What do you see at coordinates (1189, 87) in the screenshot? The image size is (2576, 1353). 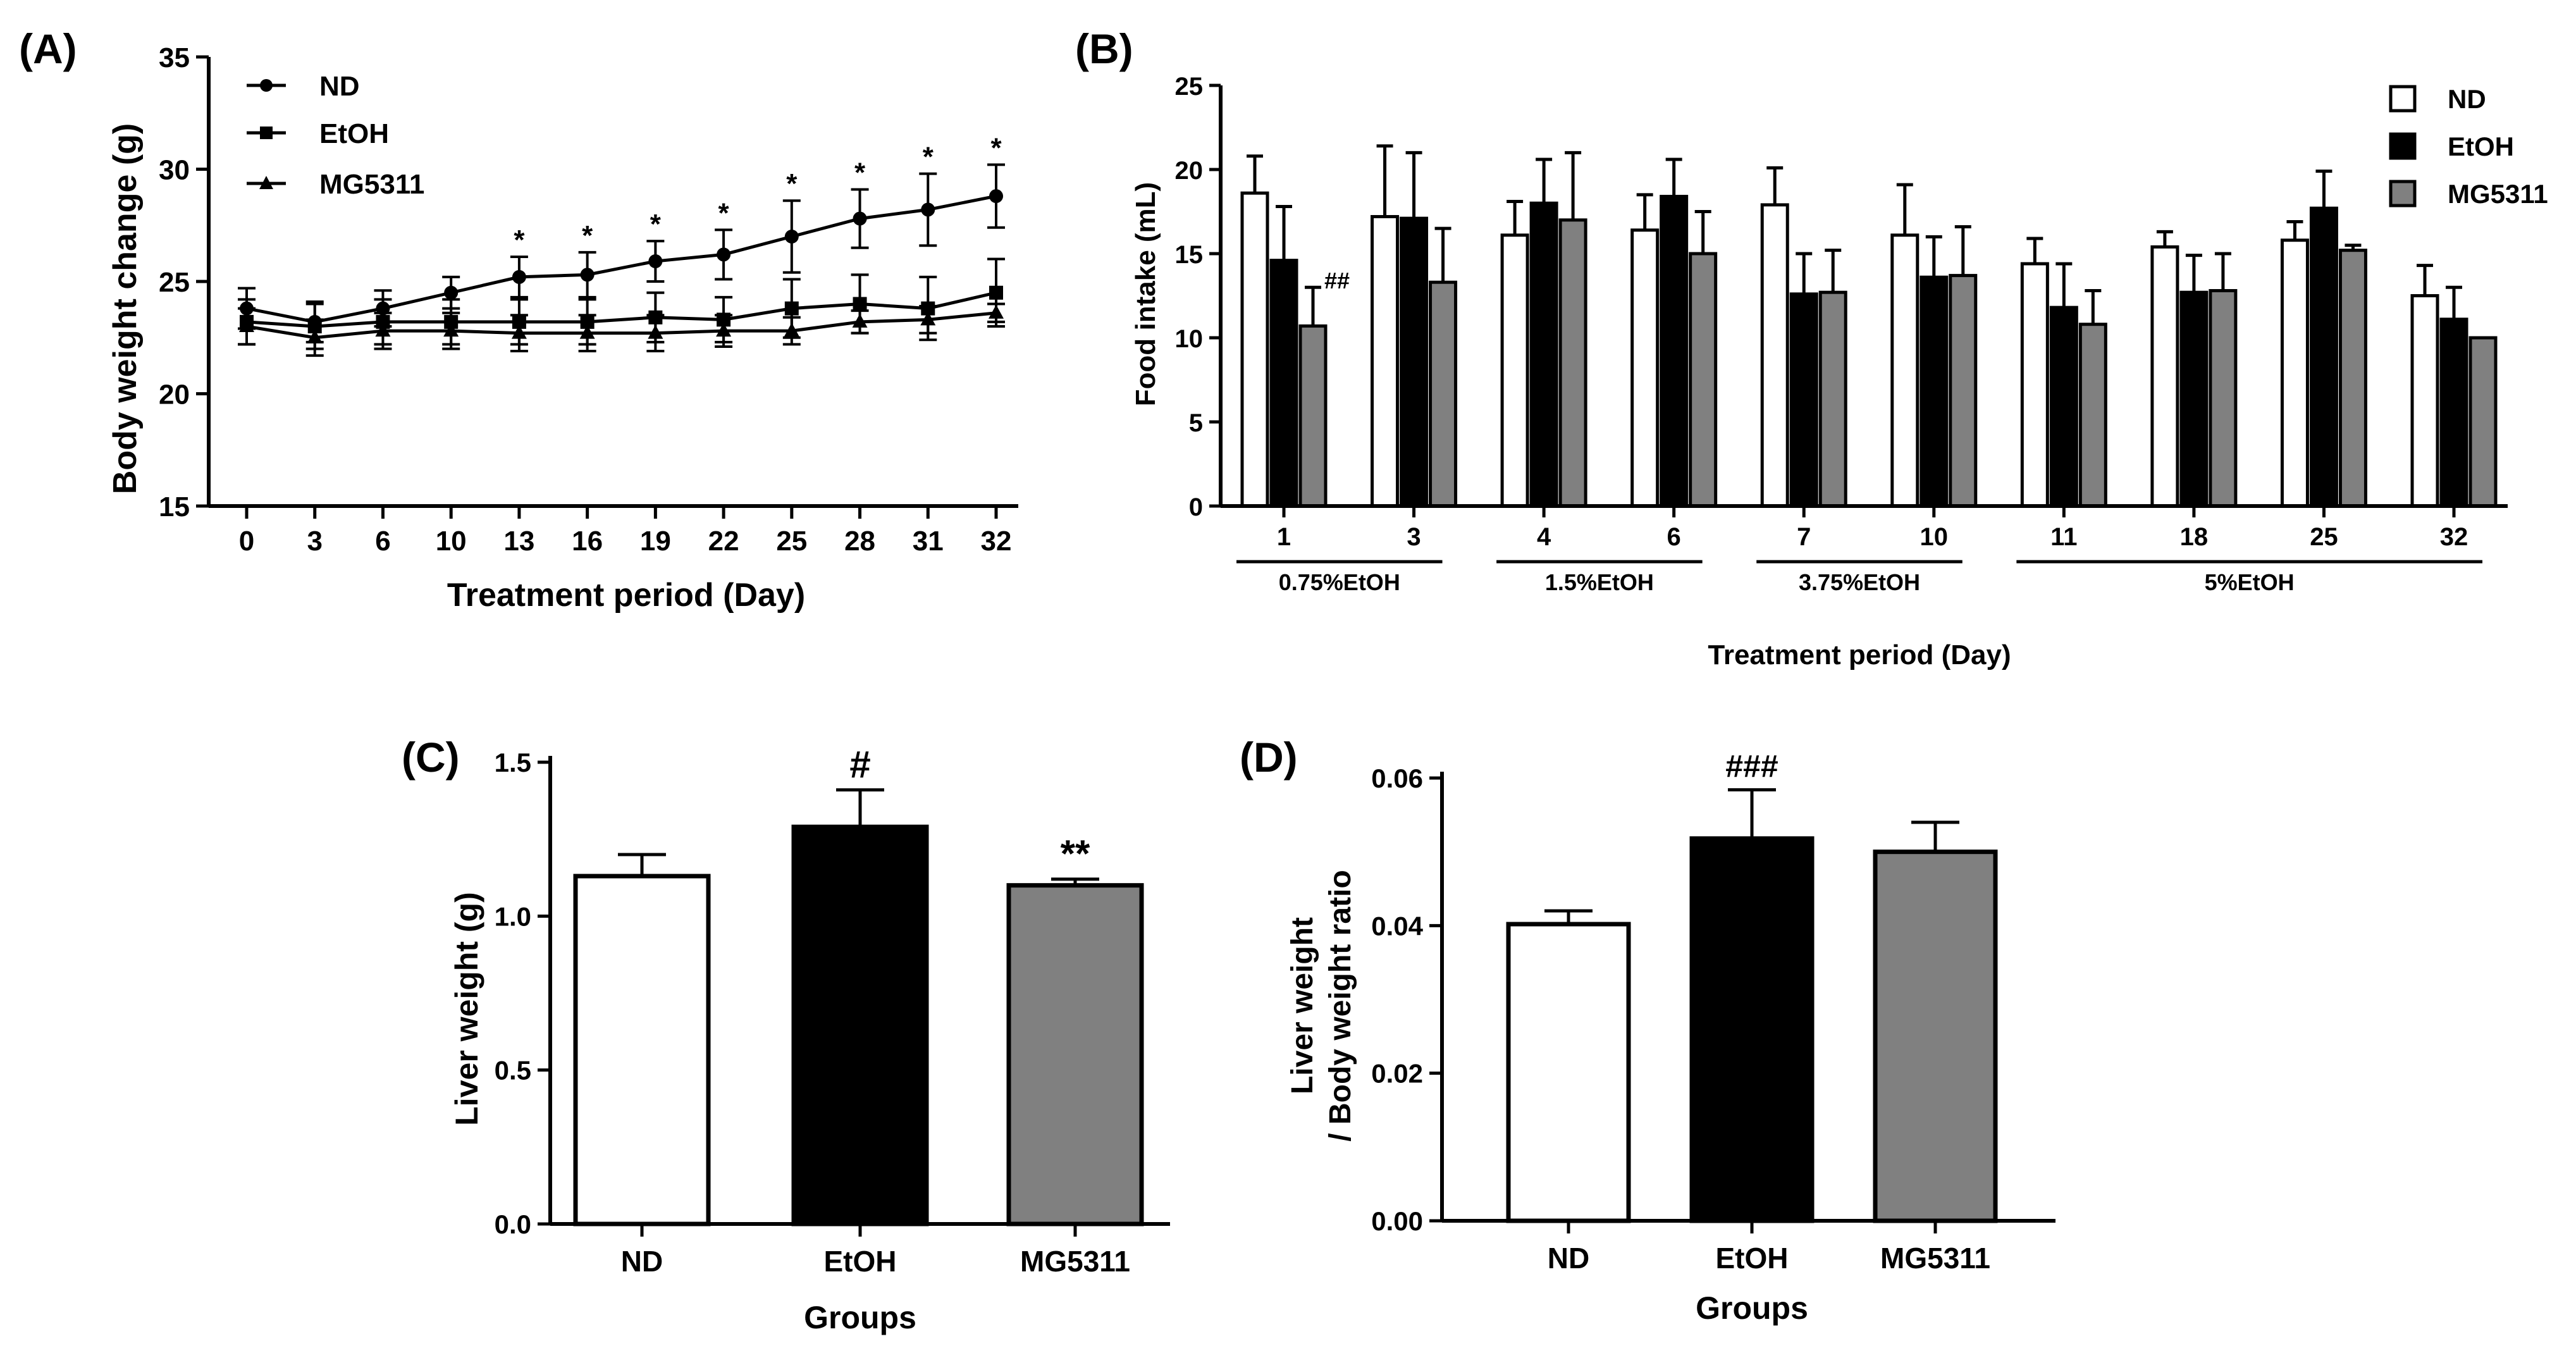 I see `panel-b-y-tick-label: 25` at bounding box center [1189, 87].